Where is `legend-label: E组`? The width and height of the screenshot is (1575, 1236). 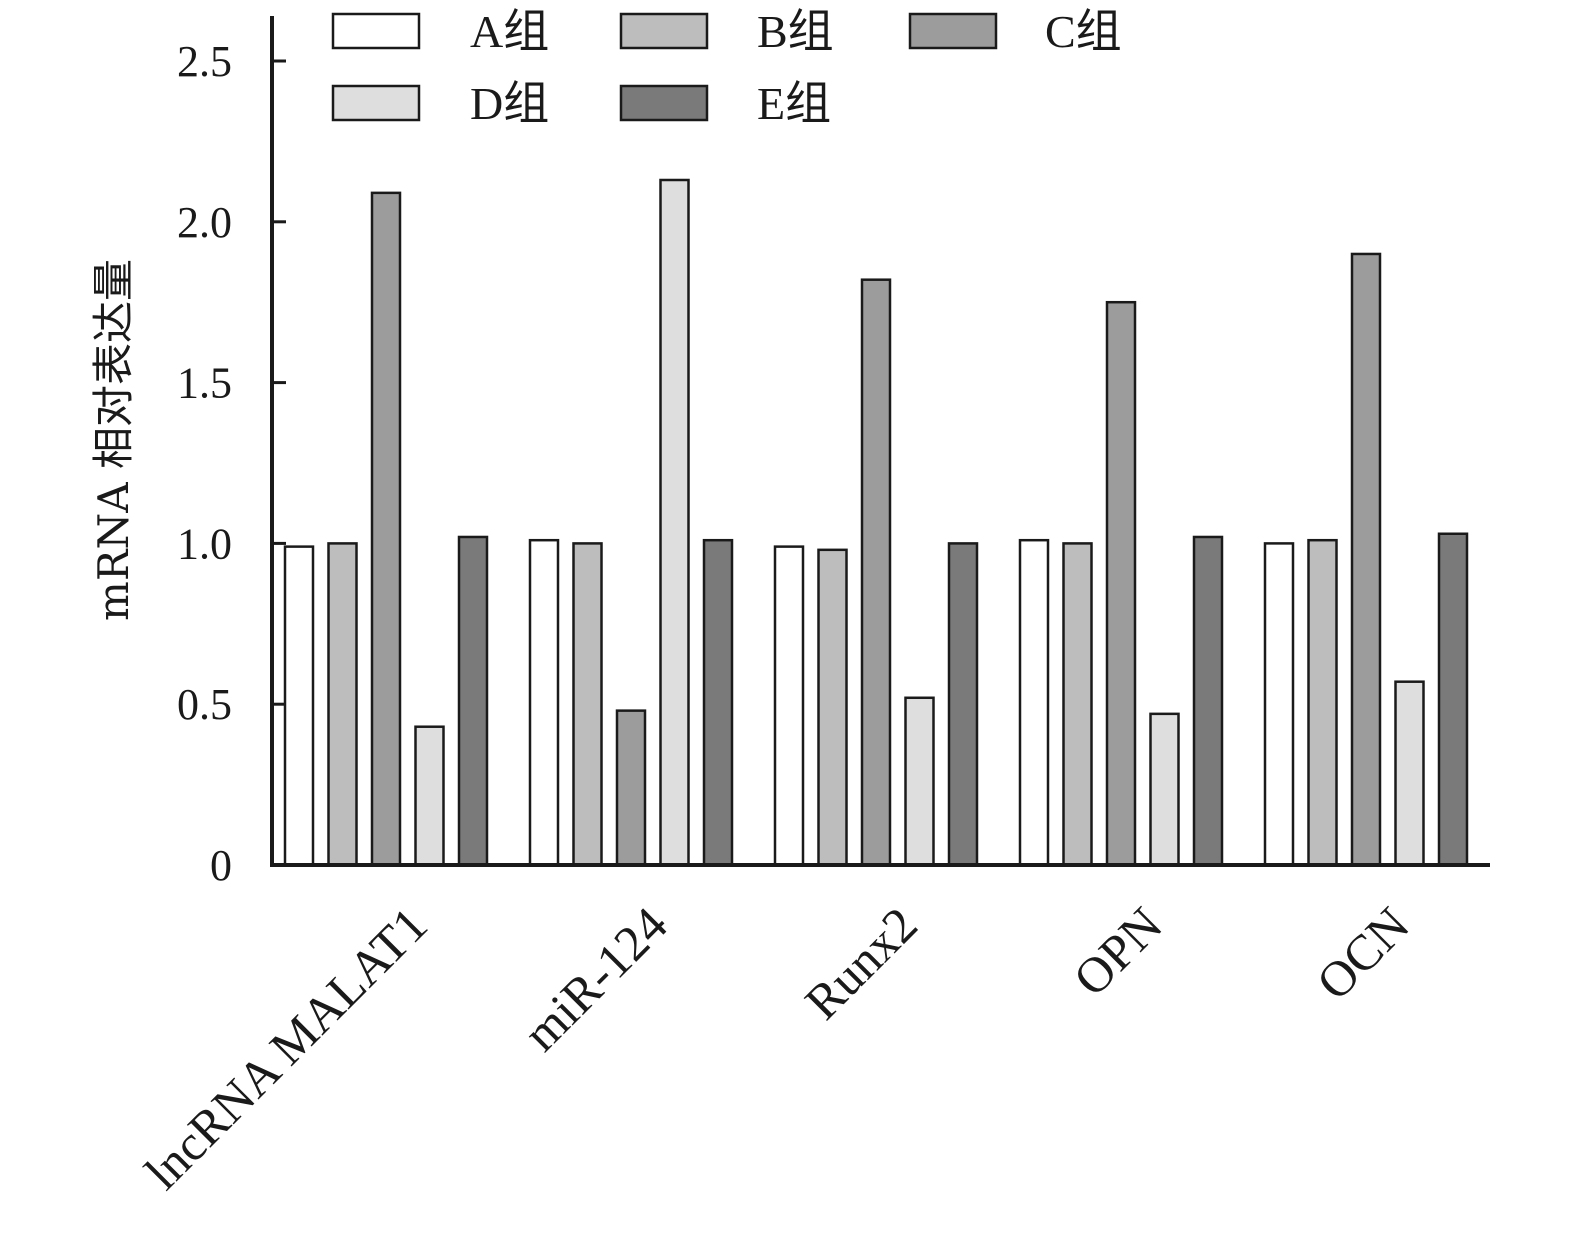 legend-label: E组 is located at coordinates (794, 103).